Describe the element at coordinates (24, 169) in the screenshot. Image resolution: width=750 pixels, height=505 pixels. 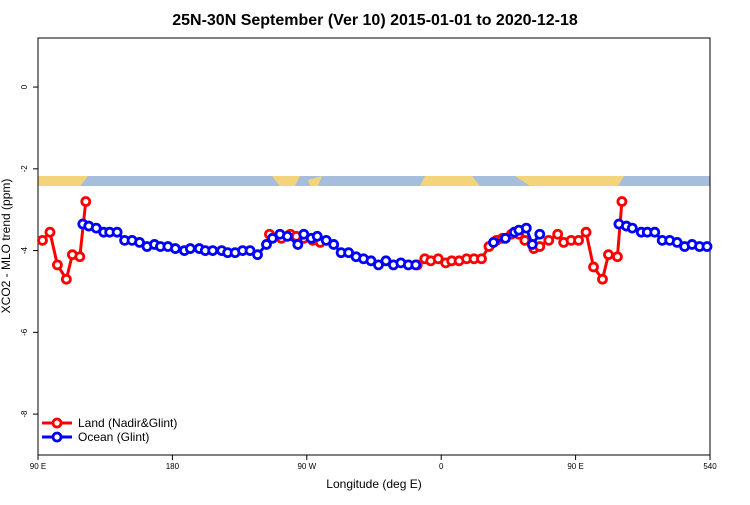
I see `y-tick-label: -2` at that location.